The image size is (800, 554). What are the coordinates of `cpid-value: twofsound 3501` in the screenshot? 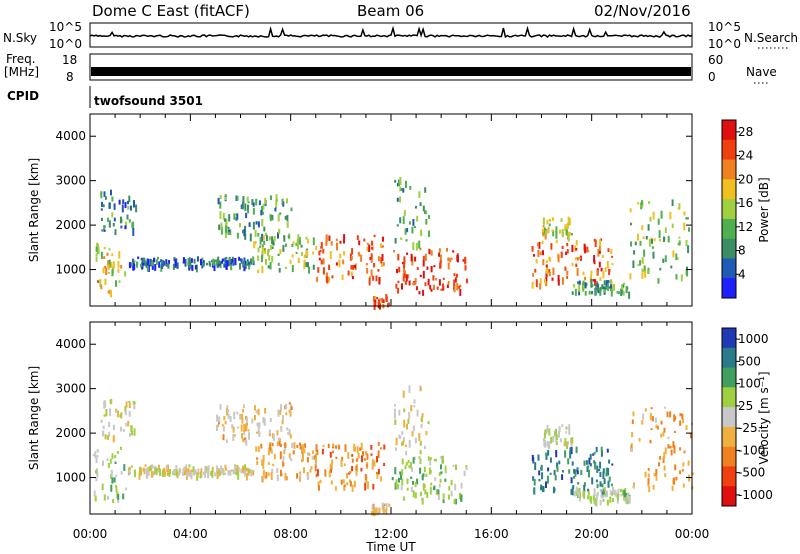 It's located at (148, 101).